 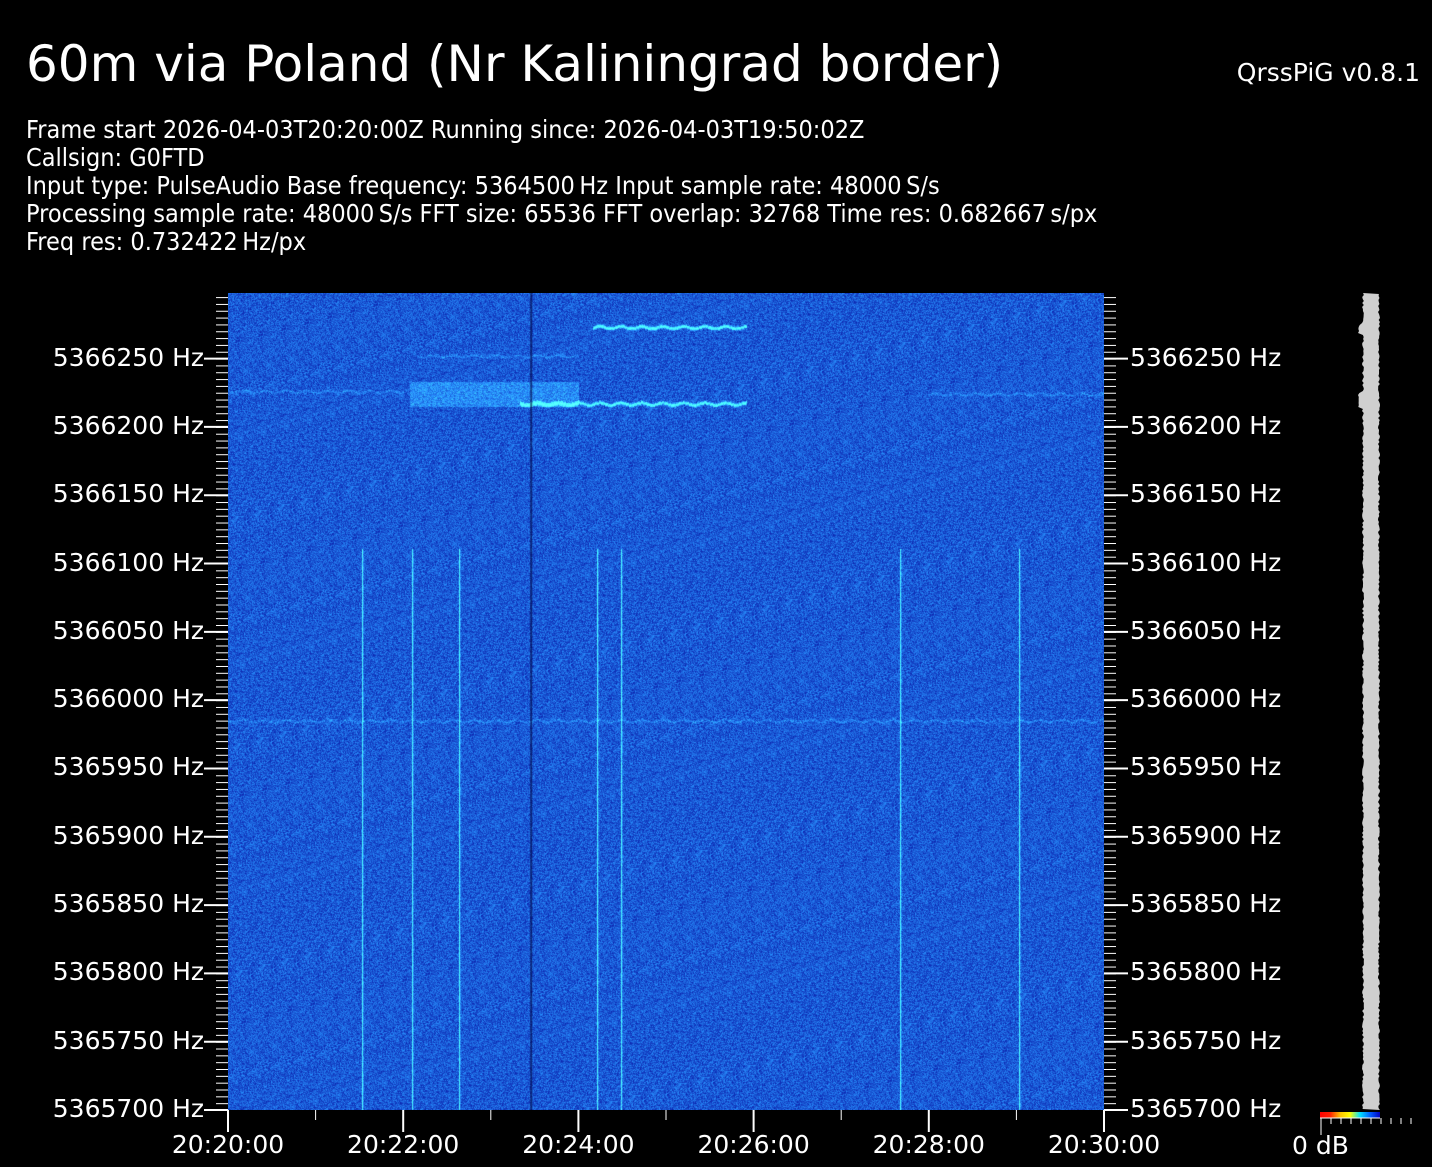 I want to click on x-tick-label: 20:20:00, so click(x=228, y=1145).